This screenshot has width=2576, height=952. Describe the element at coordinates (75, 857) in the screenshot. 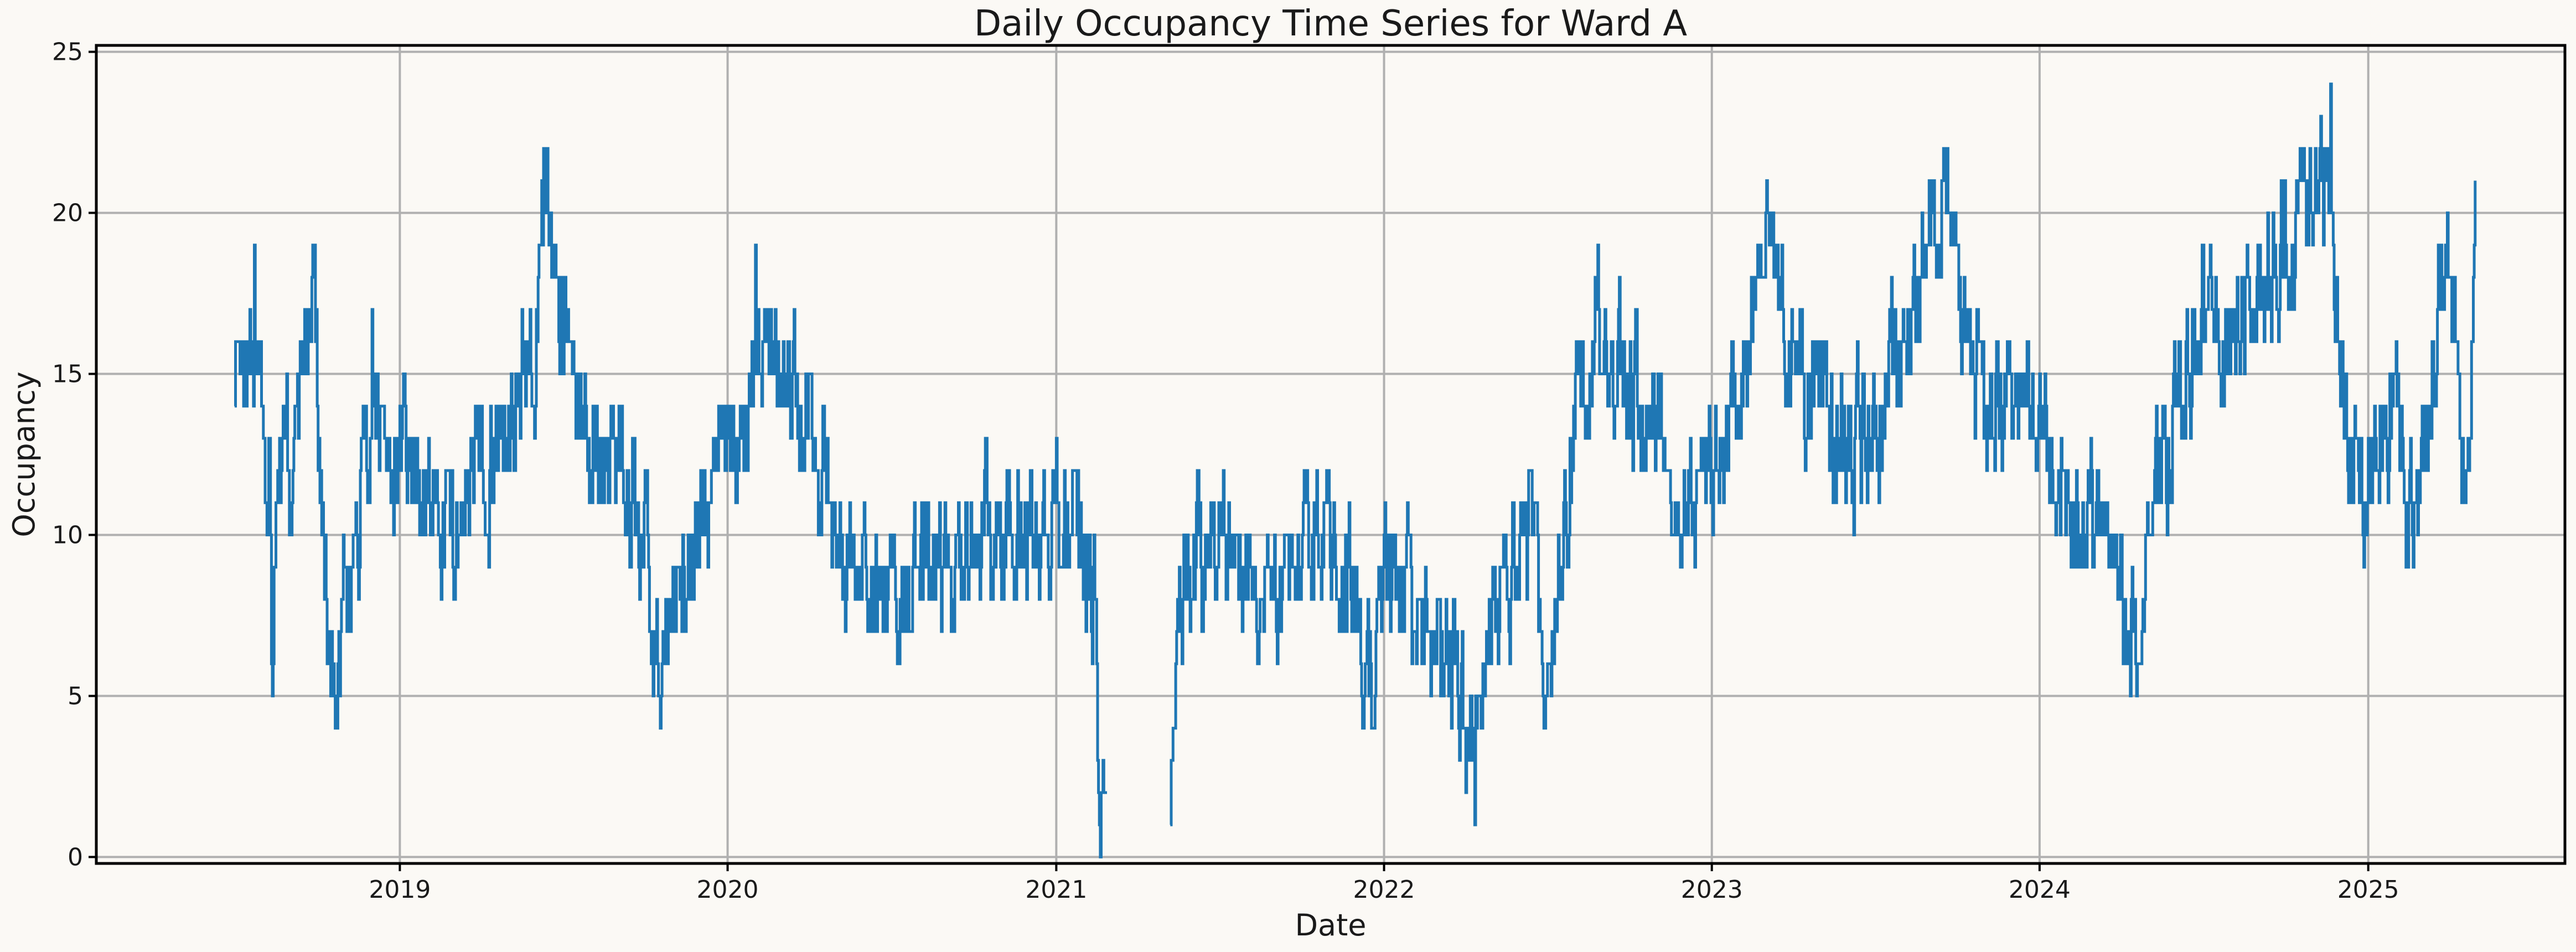

I see `y-tick-label-0: 0` at that location.